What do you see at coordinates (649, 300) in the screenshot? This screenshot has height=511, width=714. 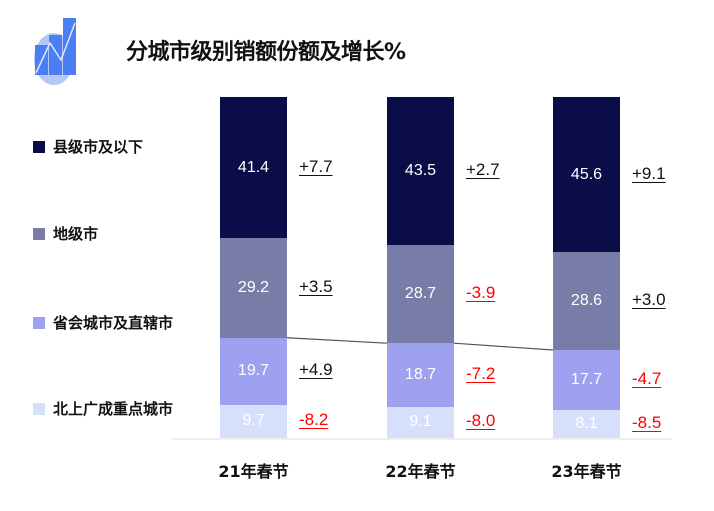 I see `growth-label: +3.0` at bounding box center [649, 300].